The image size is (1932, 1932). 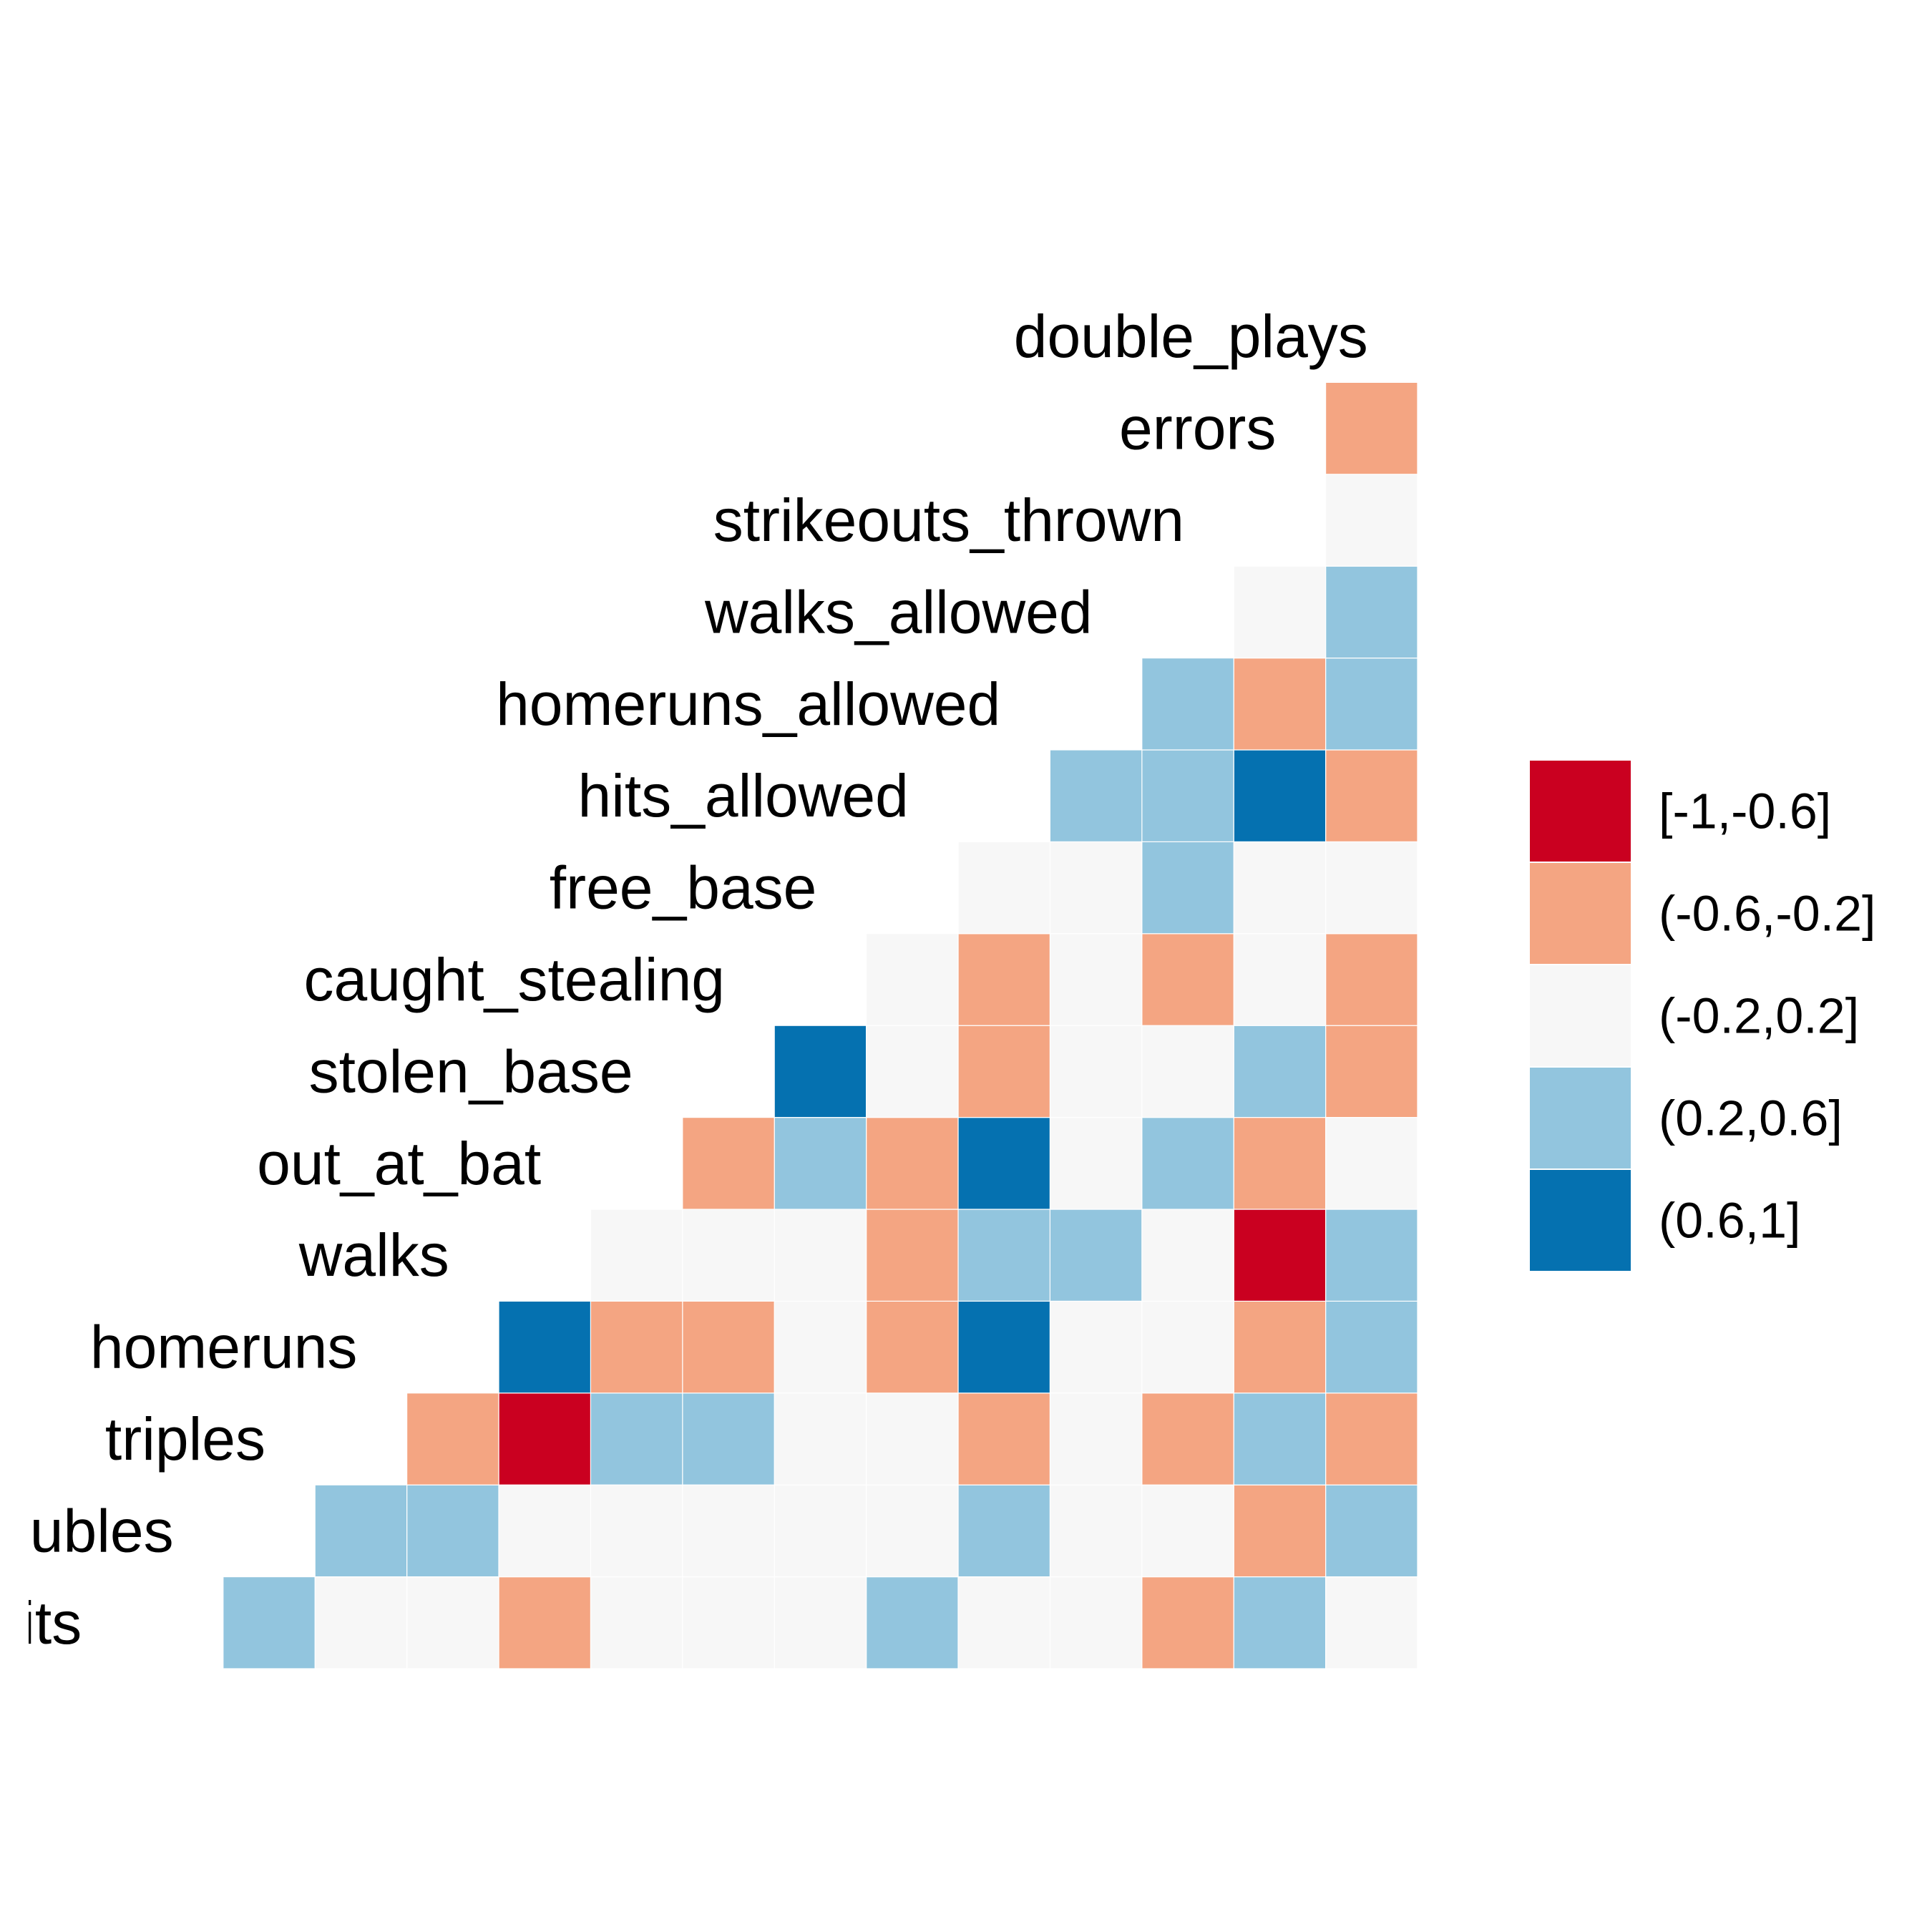 I want to click on heatmap-cell-out_at_bat-errors, so click(x=1280, y=1163).